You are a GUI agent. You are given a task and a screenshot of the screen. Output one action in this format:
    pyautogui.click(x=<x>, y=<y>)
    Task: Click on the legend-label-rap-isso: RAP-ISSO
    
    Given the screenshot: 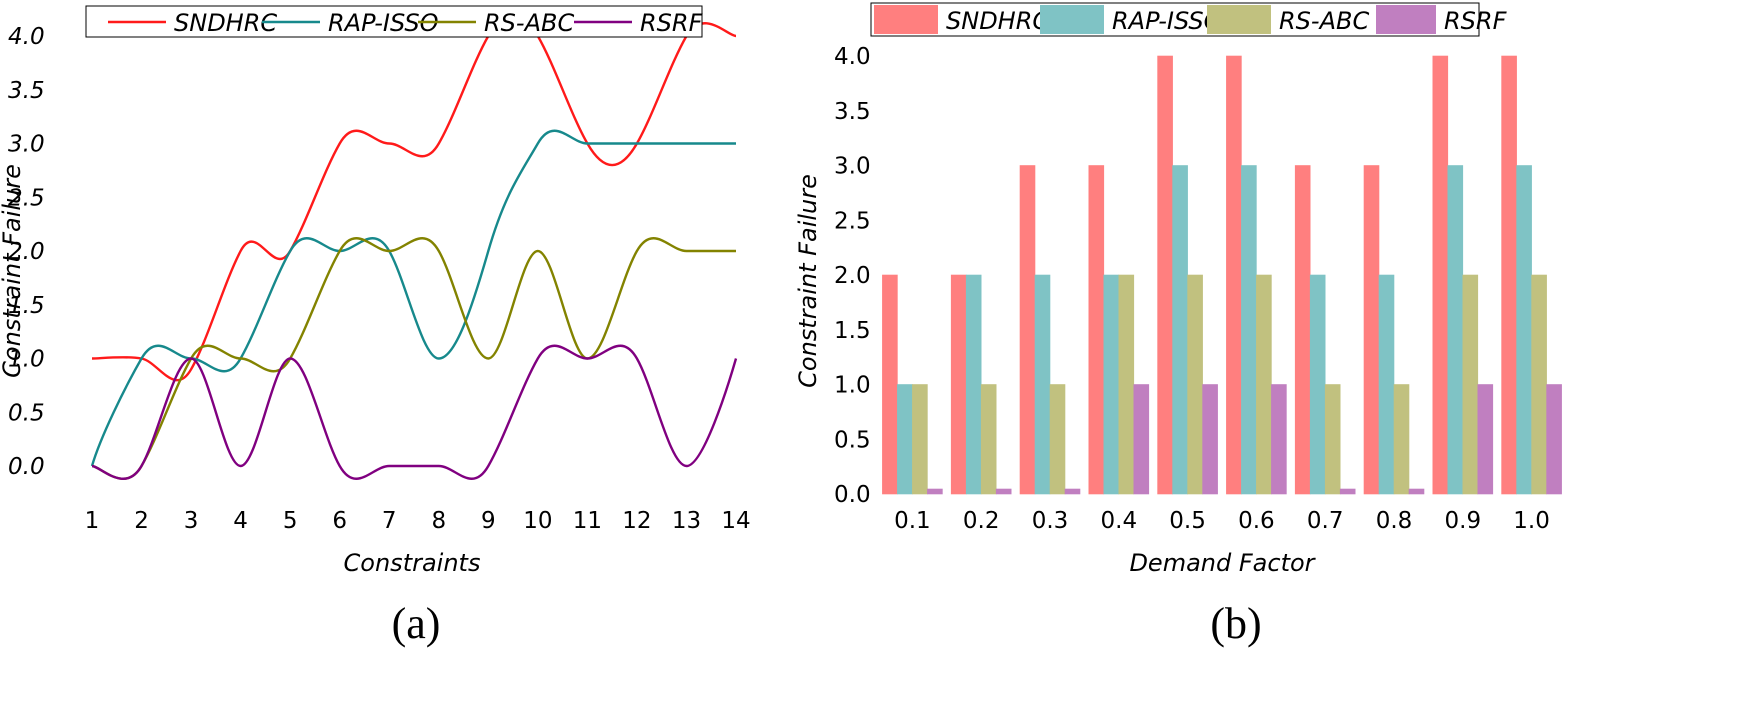 What is the action you would take?
    pyautogui.click(x=1167, y=21)
    